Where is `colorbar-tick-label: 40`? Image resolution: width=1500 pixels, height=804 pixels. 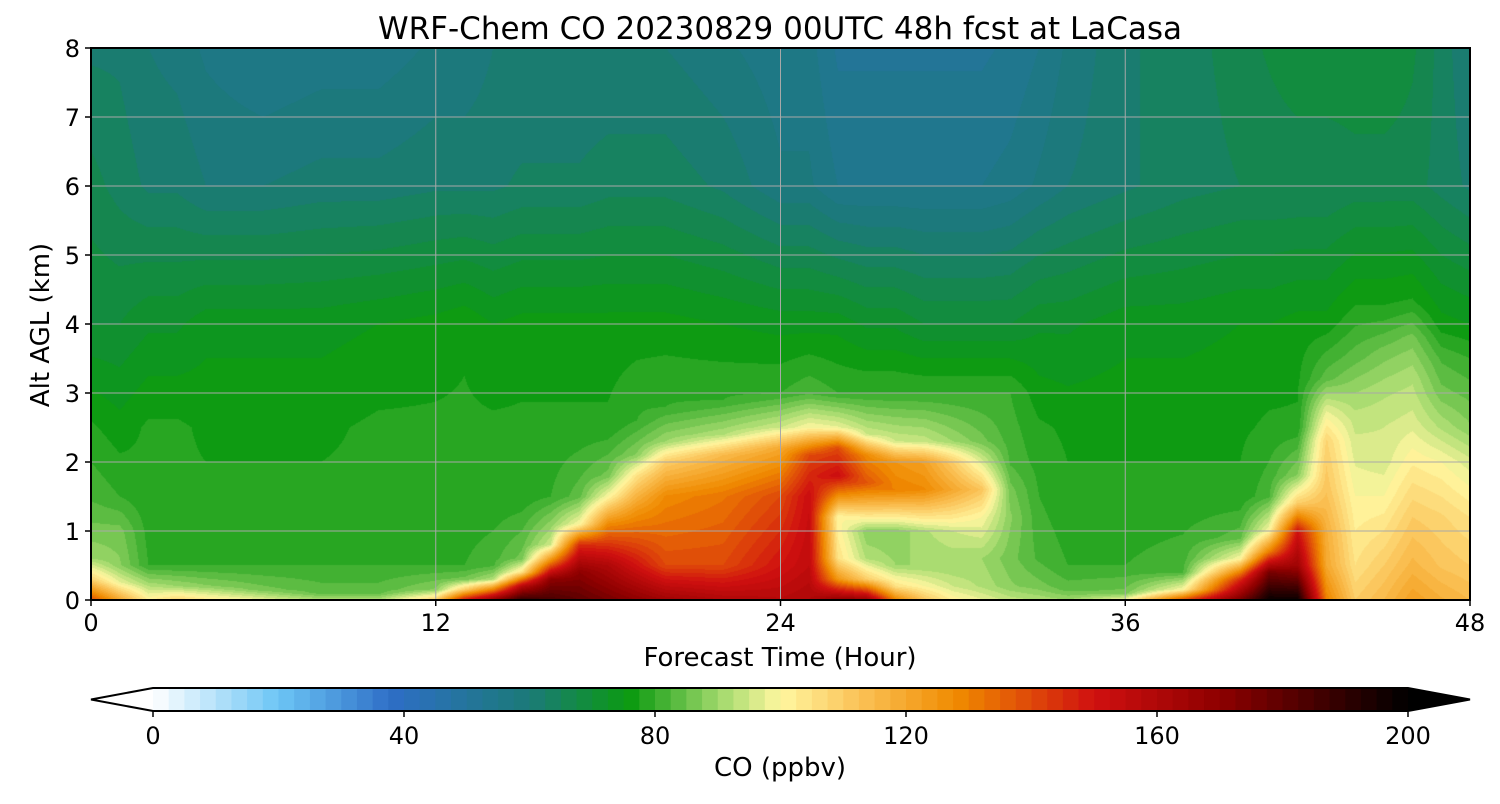
colorbar-tick-label: 40 is located at coordinates (404, 736).